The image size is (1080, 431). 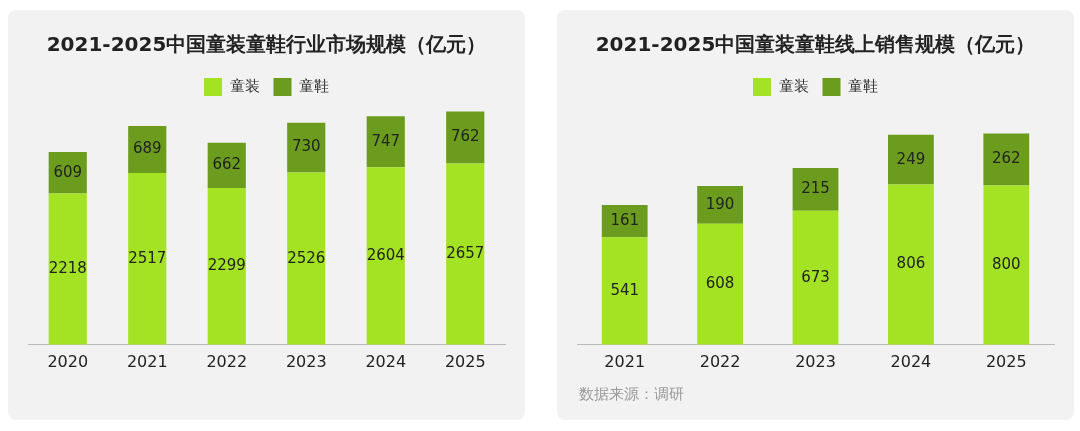 I want to click on data-label: 800, so click(x=1006, y=264).